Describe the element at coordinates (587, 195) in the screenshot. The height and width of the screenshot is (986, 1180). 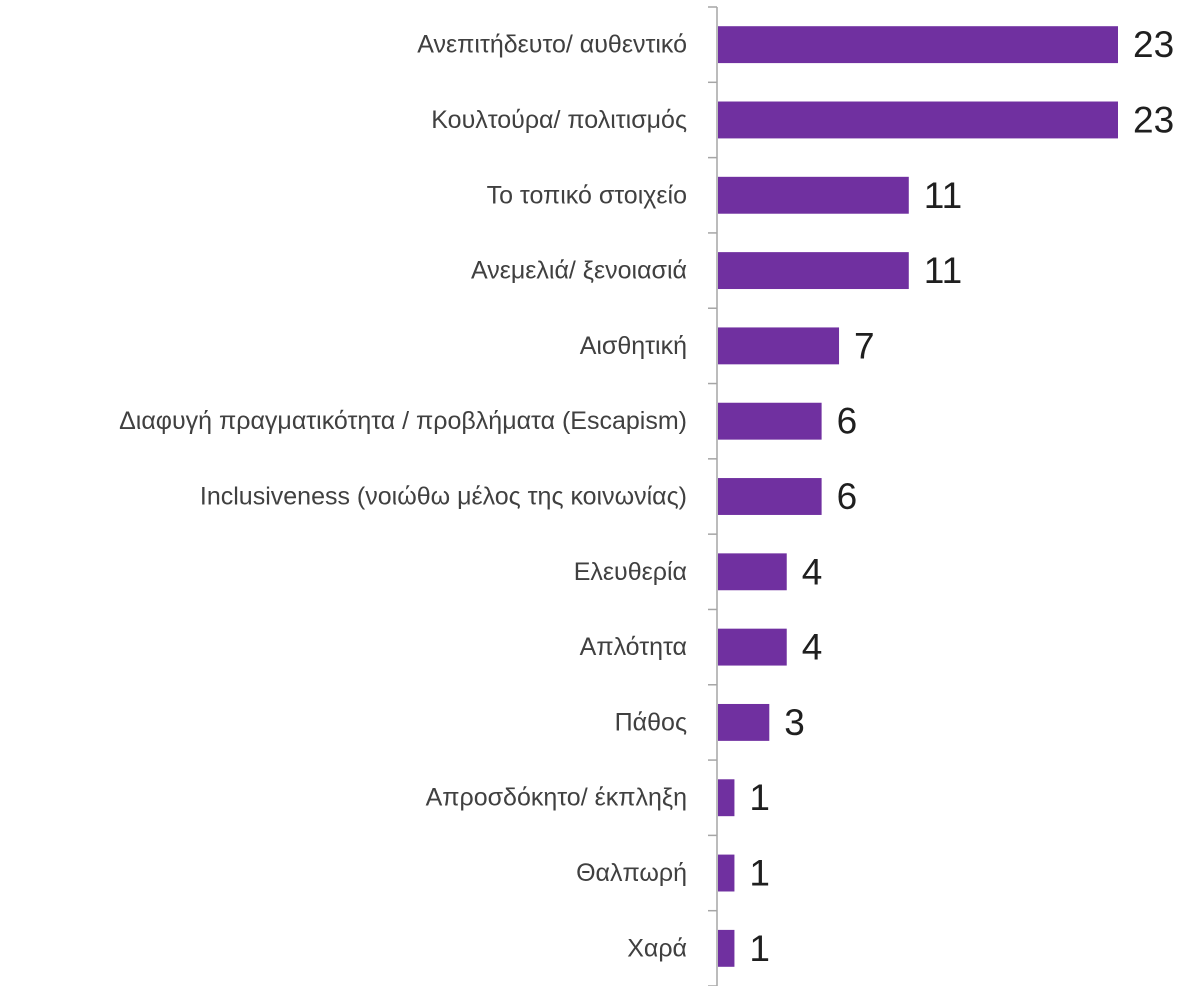
I see `category-label: Το τοπικό στοιχείο` at that location.